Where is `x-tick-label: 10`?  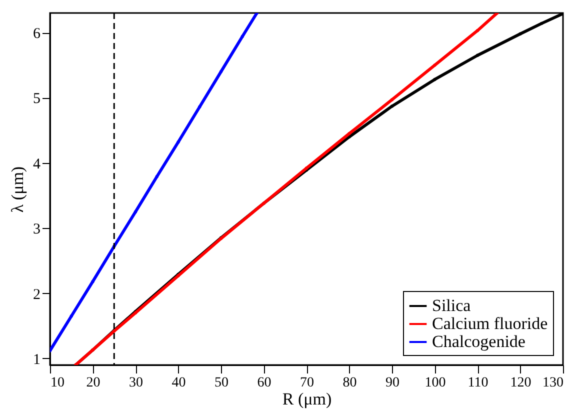 x-tick-label: 10 is located at coordinates (57, 383).